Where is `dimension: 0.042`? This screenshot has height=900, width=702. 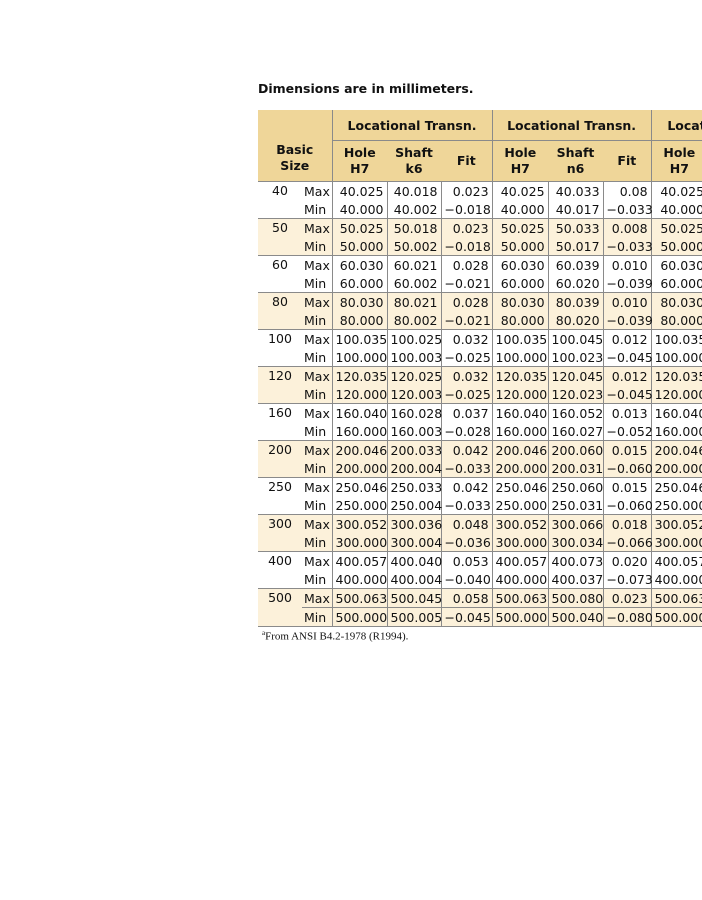
dimension: 0.042 is located at coordinates (466, 486).